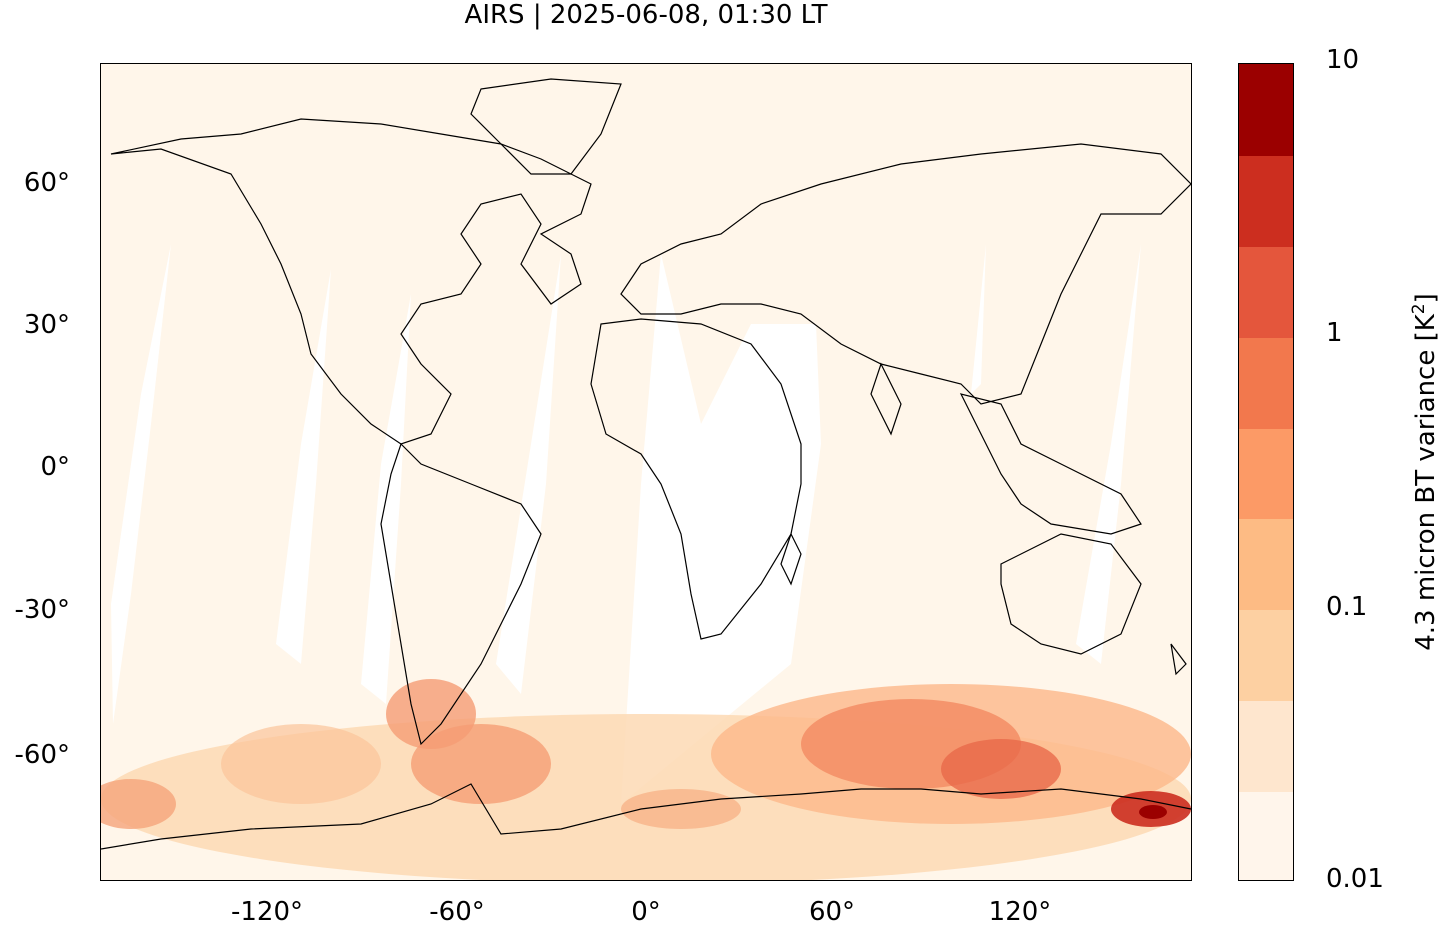  Describe the element at coordinates (1355, 879) in the screenshot. I see `colorbar-tick-0.01: 0.01` at that location.